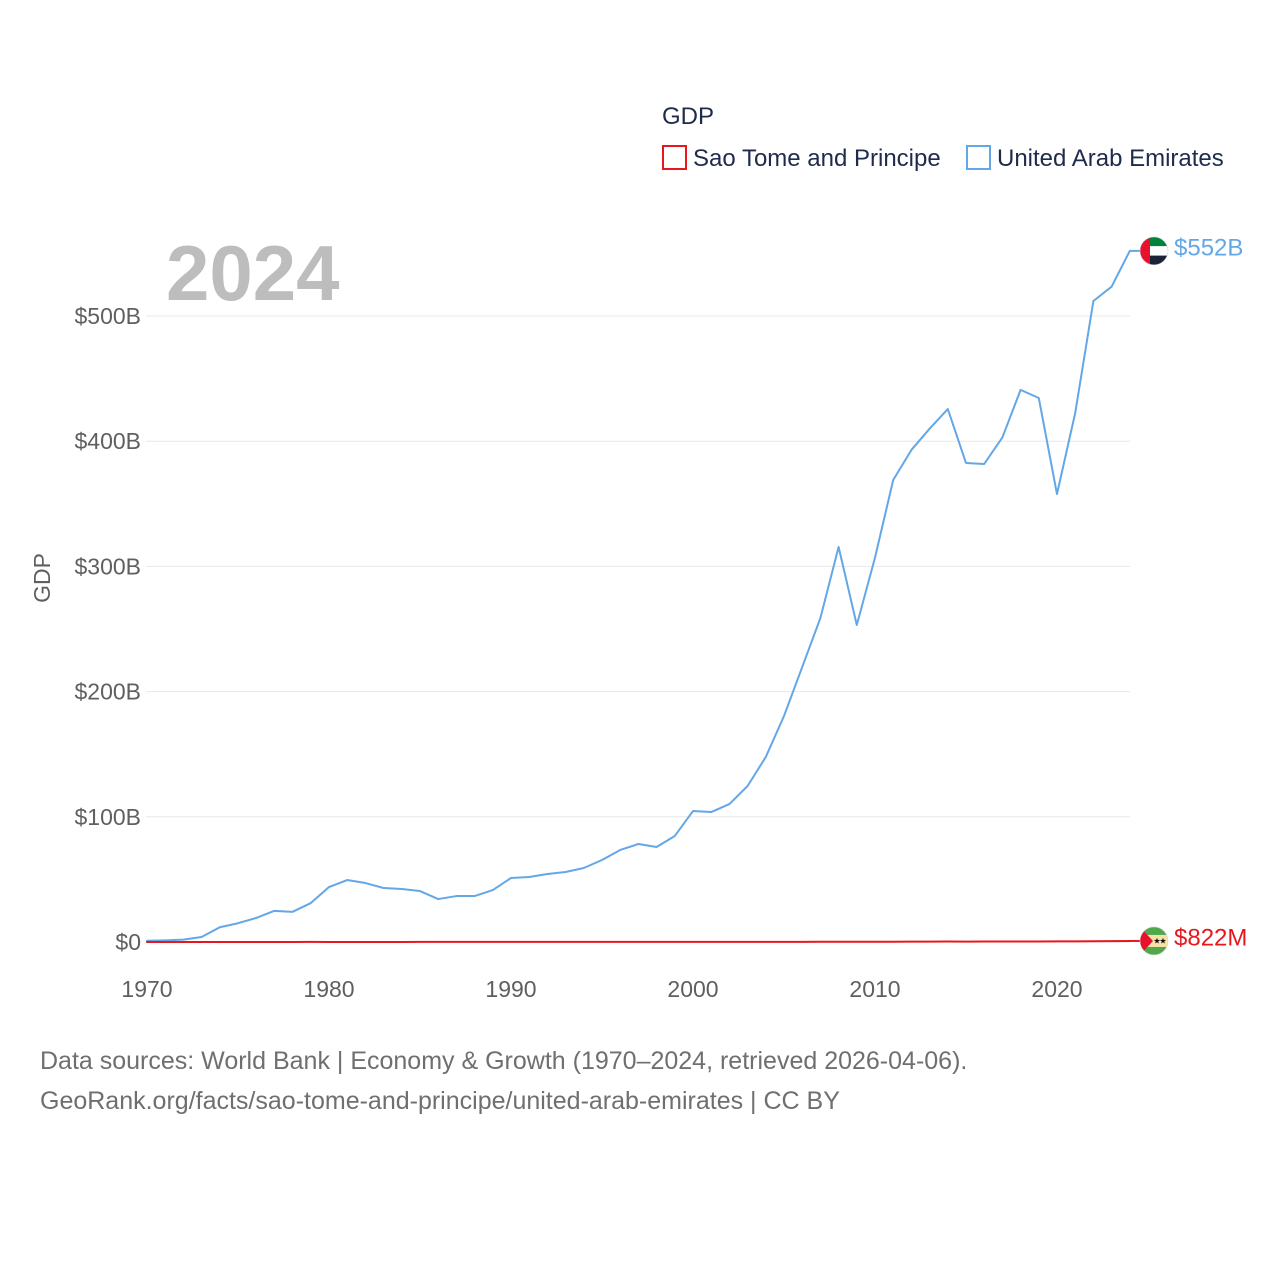 The height and width of the screenshot is (1280, 1280). I want to click on x-tick-label: 2020, so click(1056, 989).